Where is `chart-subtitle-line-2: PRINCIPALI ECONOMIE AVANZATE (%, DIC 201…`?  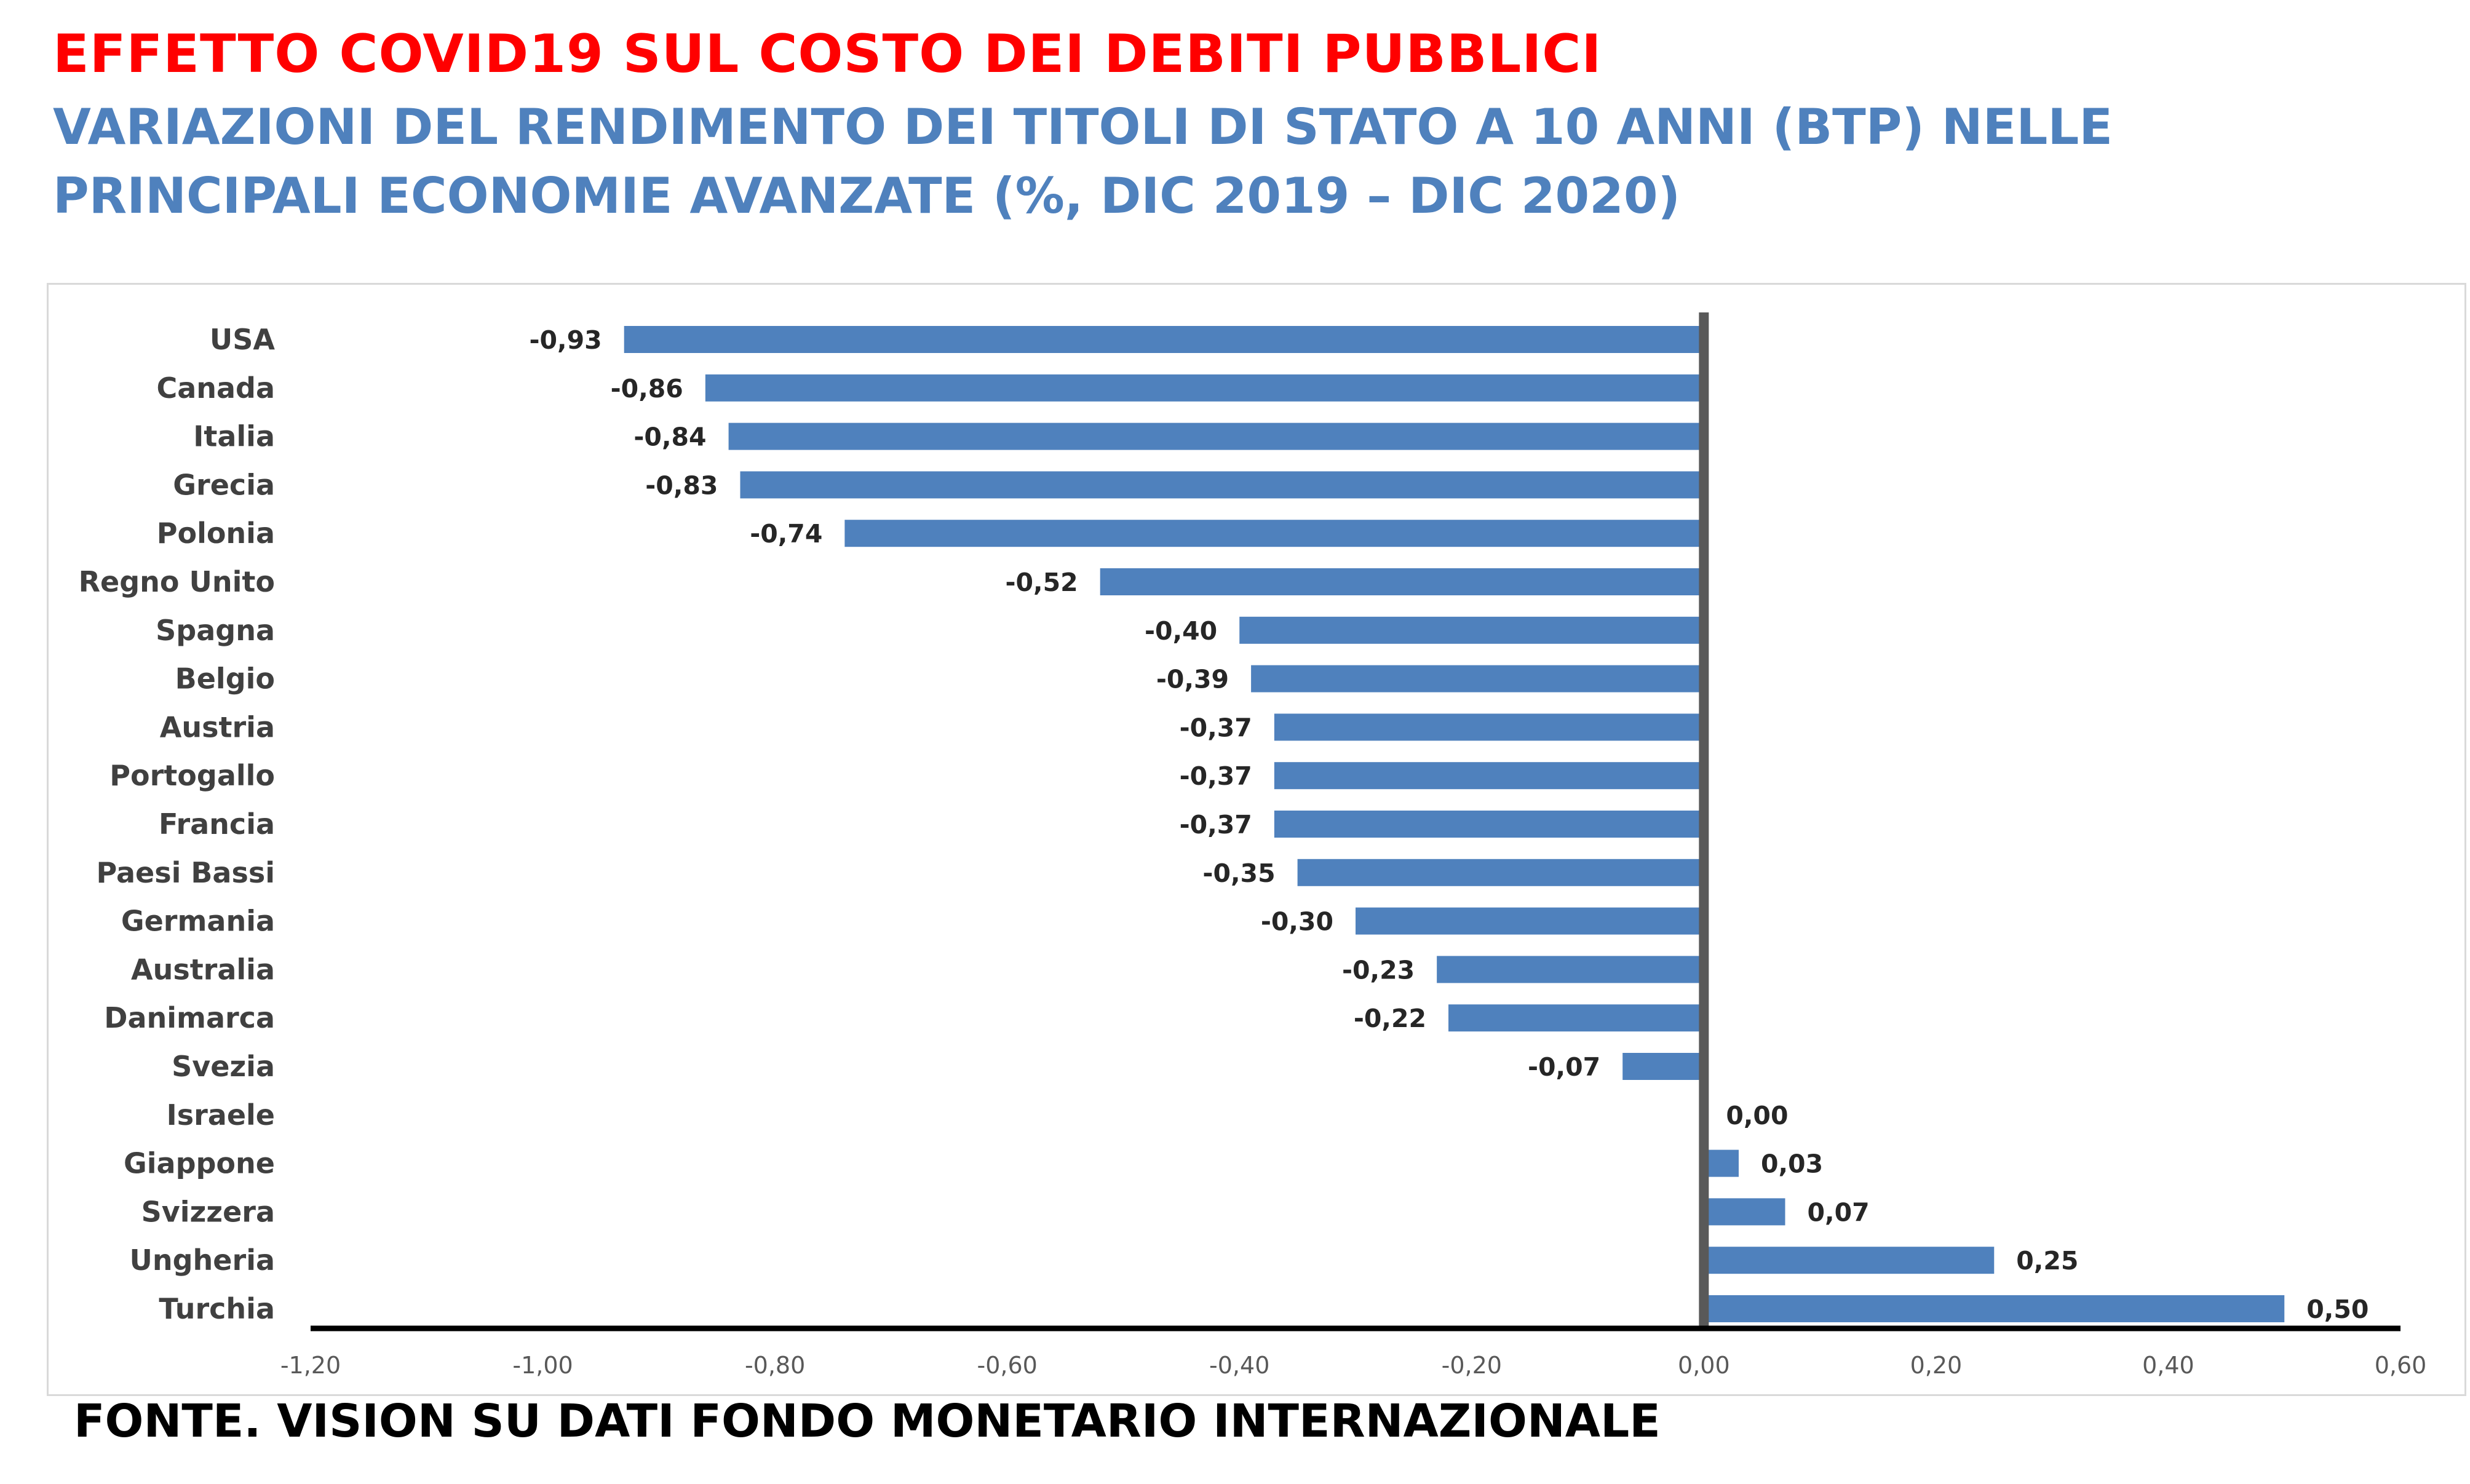
chart-subtitle-line-2: PRINCIPALI ECONOMIE AVANZATE (%, DIC 201… is located at coordinates (867, 195).